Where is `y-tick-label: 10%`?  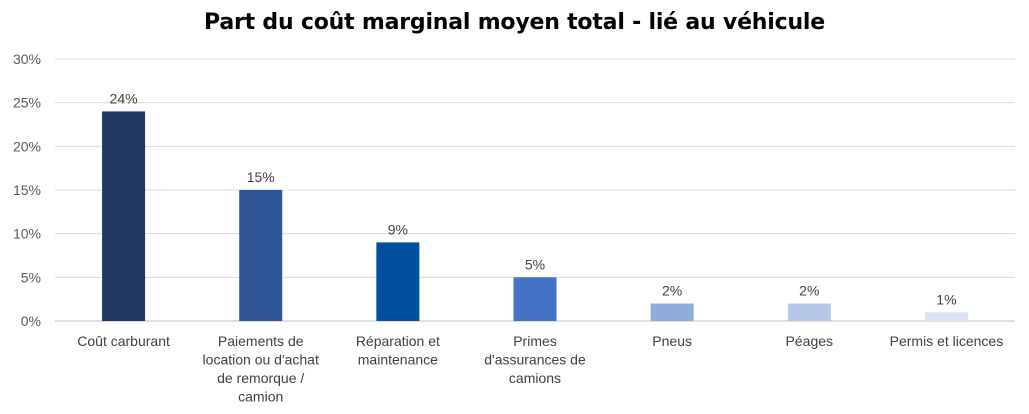 y-tick-label: 10% is located at coordinates (27, 234).